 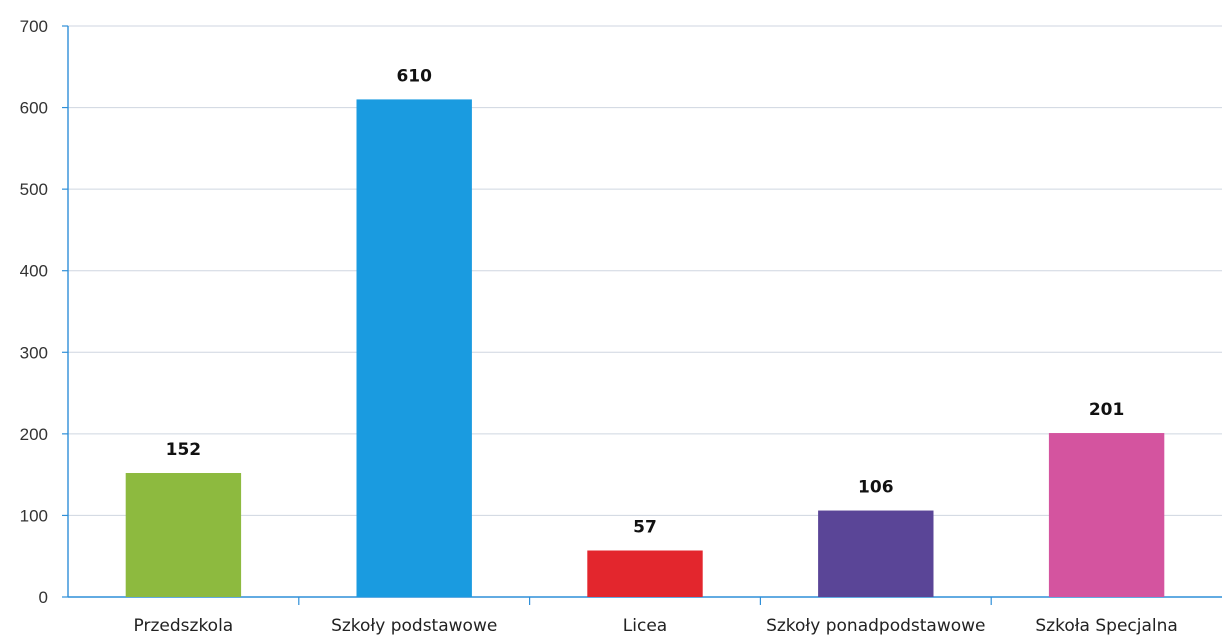 What do you see at coordinates (1106, 626) in the screenshot?
I see `x-tick-label: Szkoła Specjalna` at bounding box center [1106, 626].